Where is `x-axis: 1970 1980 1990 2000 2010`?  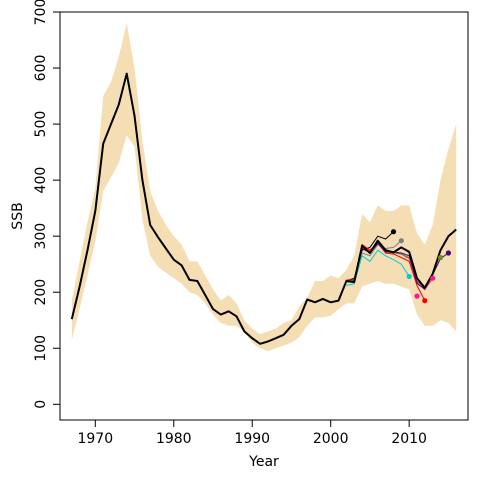 x-axis: 1970 1980 1990 2000 2010 is located at coordinates (252, 433).